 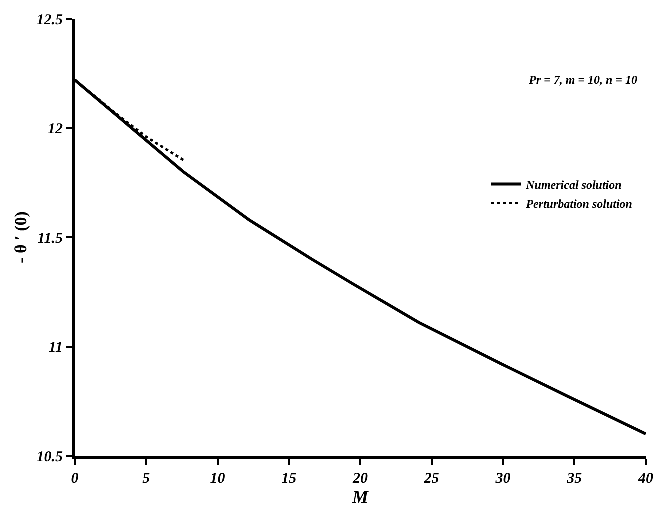 What do you see at coordinates (55, 348) in the screenshot?
I see `y-tick-label: 11` at bounding box center [55, 348].